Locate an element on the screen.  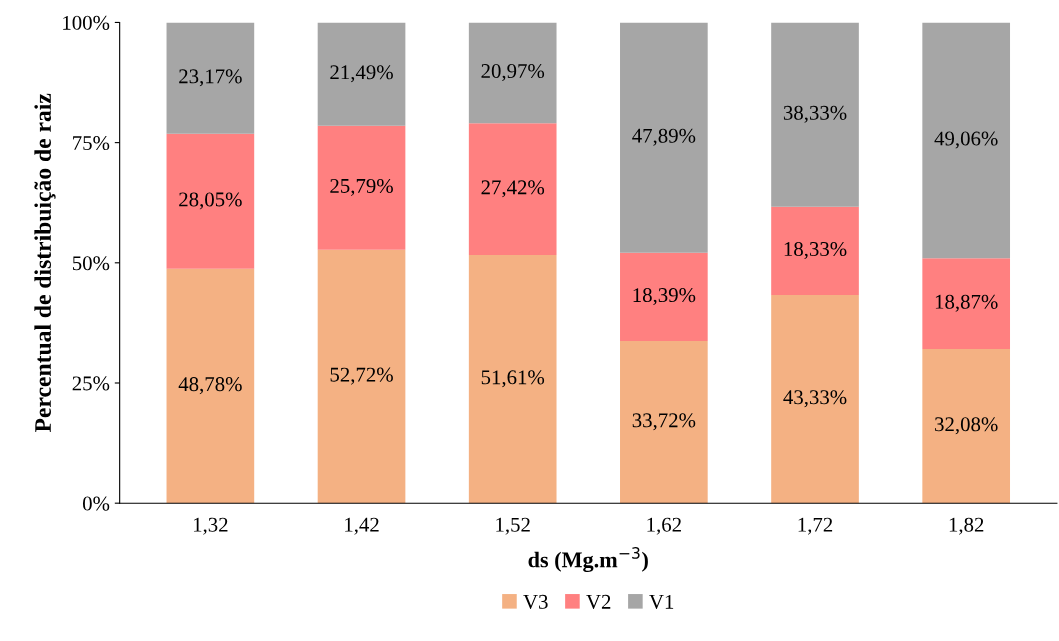
y-tick-label: 75% is located at coordinates (91, 143).